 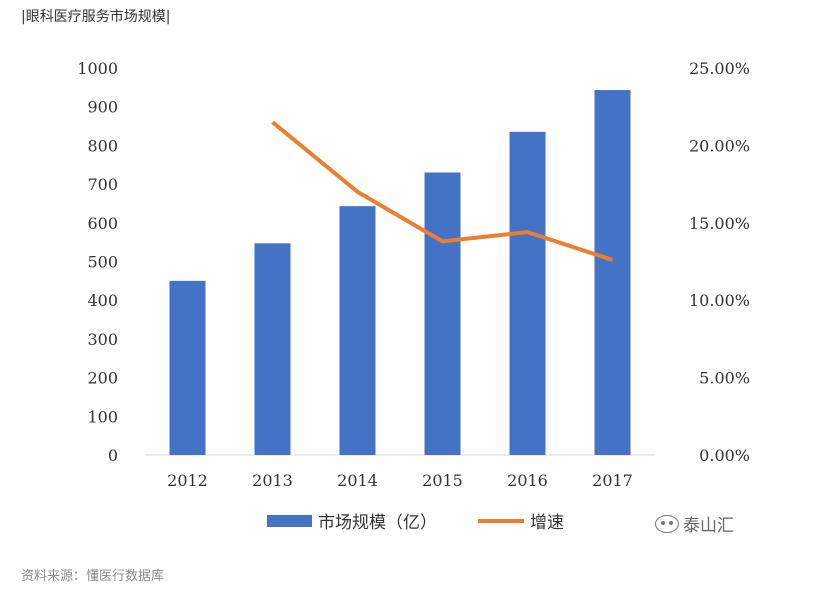 I want to click on x-tick-label: 2015, so click(x=442, y=480).